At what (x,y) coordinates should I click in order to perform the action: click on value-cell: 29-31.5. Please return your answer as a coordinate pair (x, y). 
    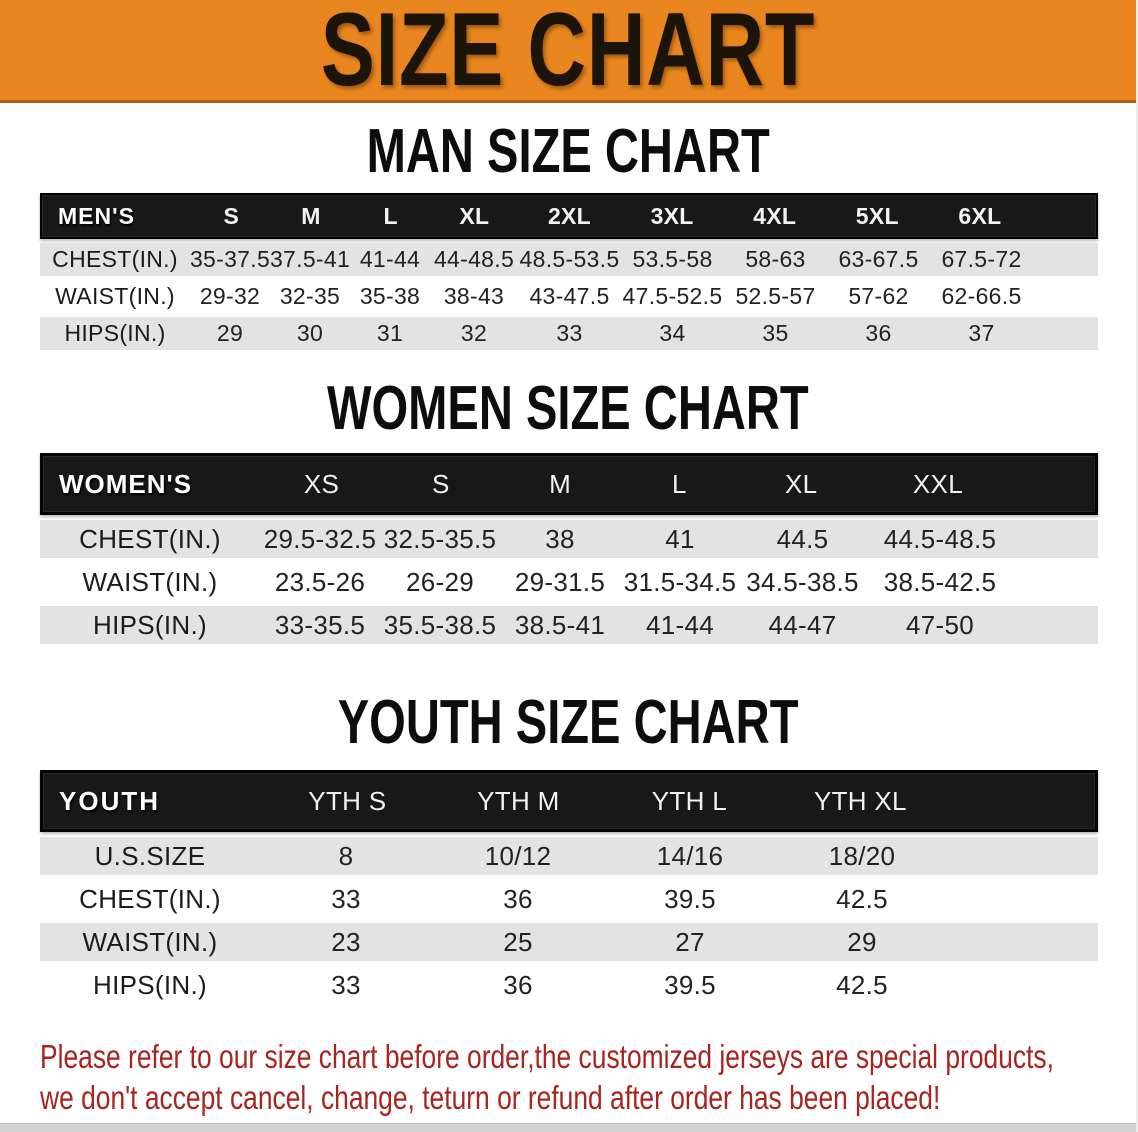
    Looking at the image, I should click on (560, 581).